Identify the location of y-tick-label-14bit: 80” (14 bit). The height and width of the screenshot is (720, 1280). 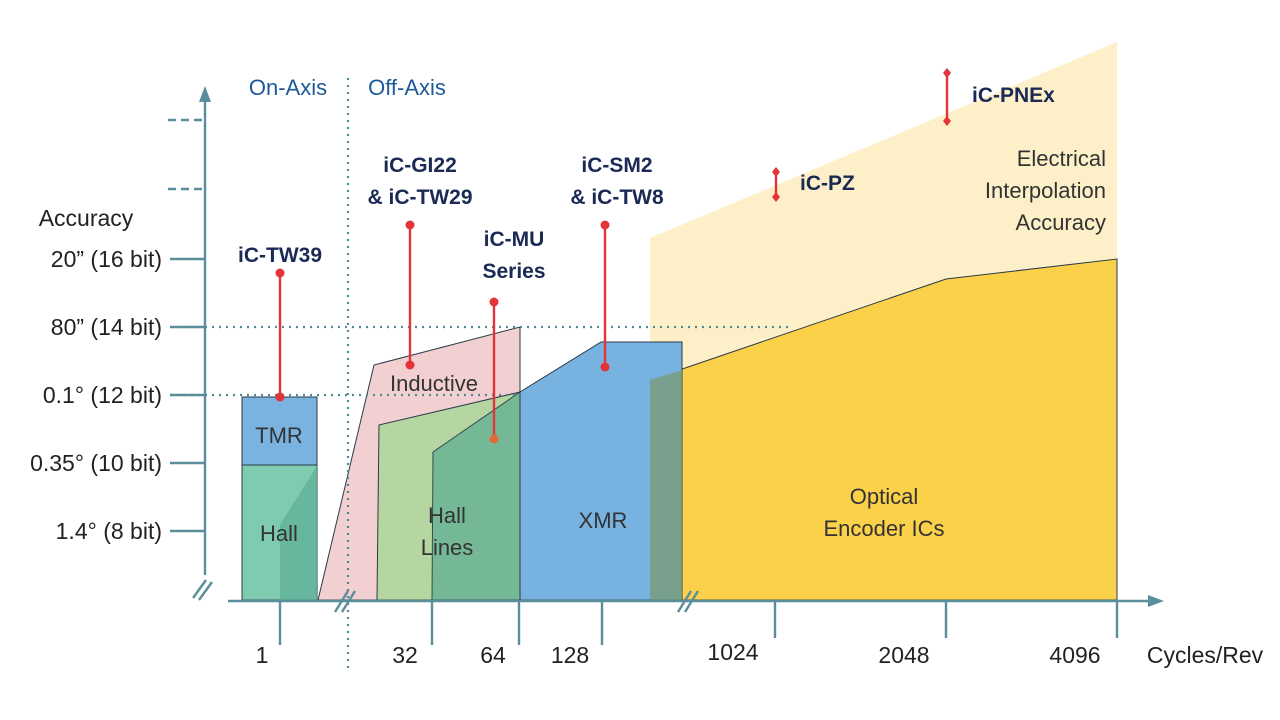
(106, 327).